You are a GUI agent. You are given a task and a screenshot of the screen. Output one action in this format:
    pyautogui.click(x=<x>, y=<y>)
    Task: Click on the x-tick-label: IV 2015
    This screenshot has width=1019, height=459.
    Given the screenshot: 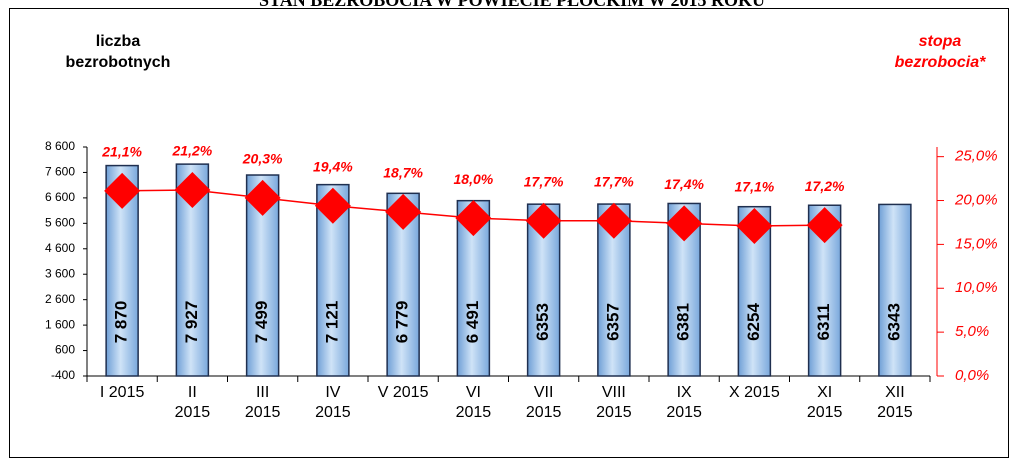 What is the action you would take?
    pyautogui.click(x=333, y=402)
    